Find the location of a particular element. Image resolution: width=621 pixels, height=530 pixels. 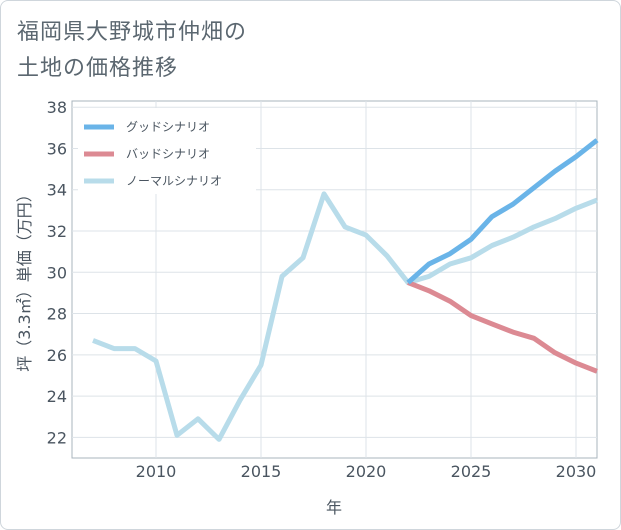

y-tick-label: 38 is located at coordinates (57, 107).